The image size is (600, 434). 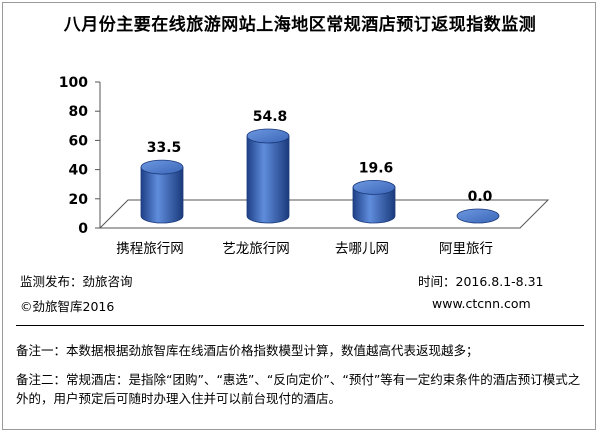 What do you see at coordinates (320, 157) in the screenshot?
I see `data-labels: 33.5 54.8 19.6 0.0` at bounding box center [320, 157].